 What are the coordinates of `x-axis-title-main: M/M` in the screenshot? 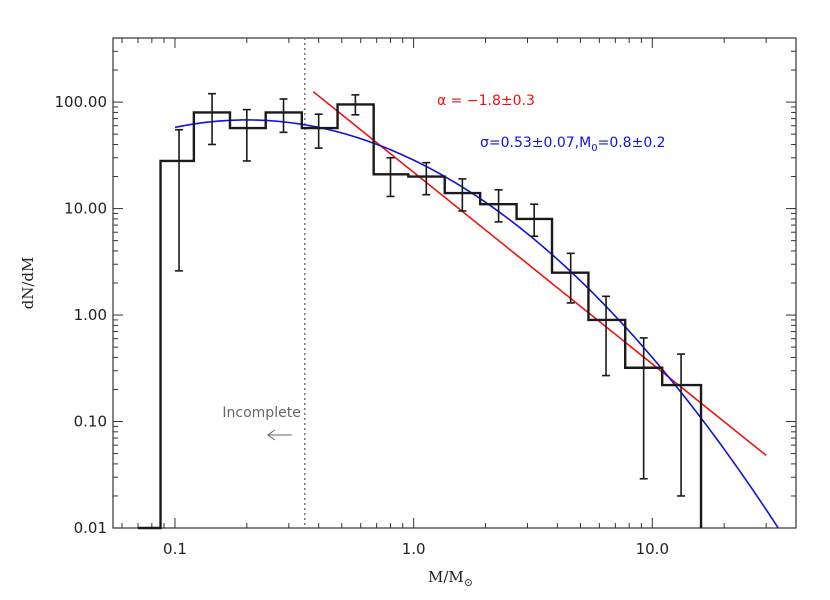 It's located at (446, 577).